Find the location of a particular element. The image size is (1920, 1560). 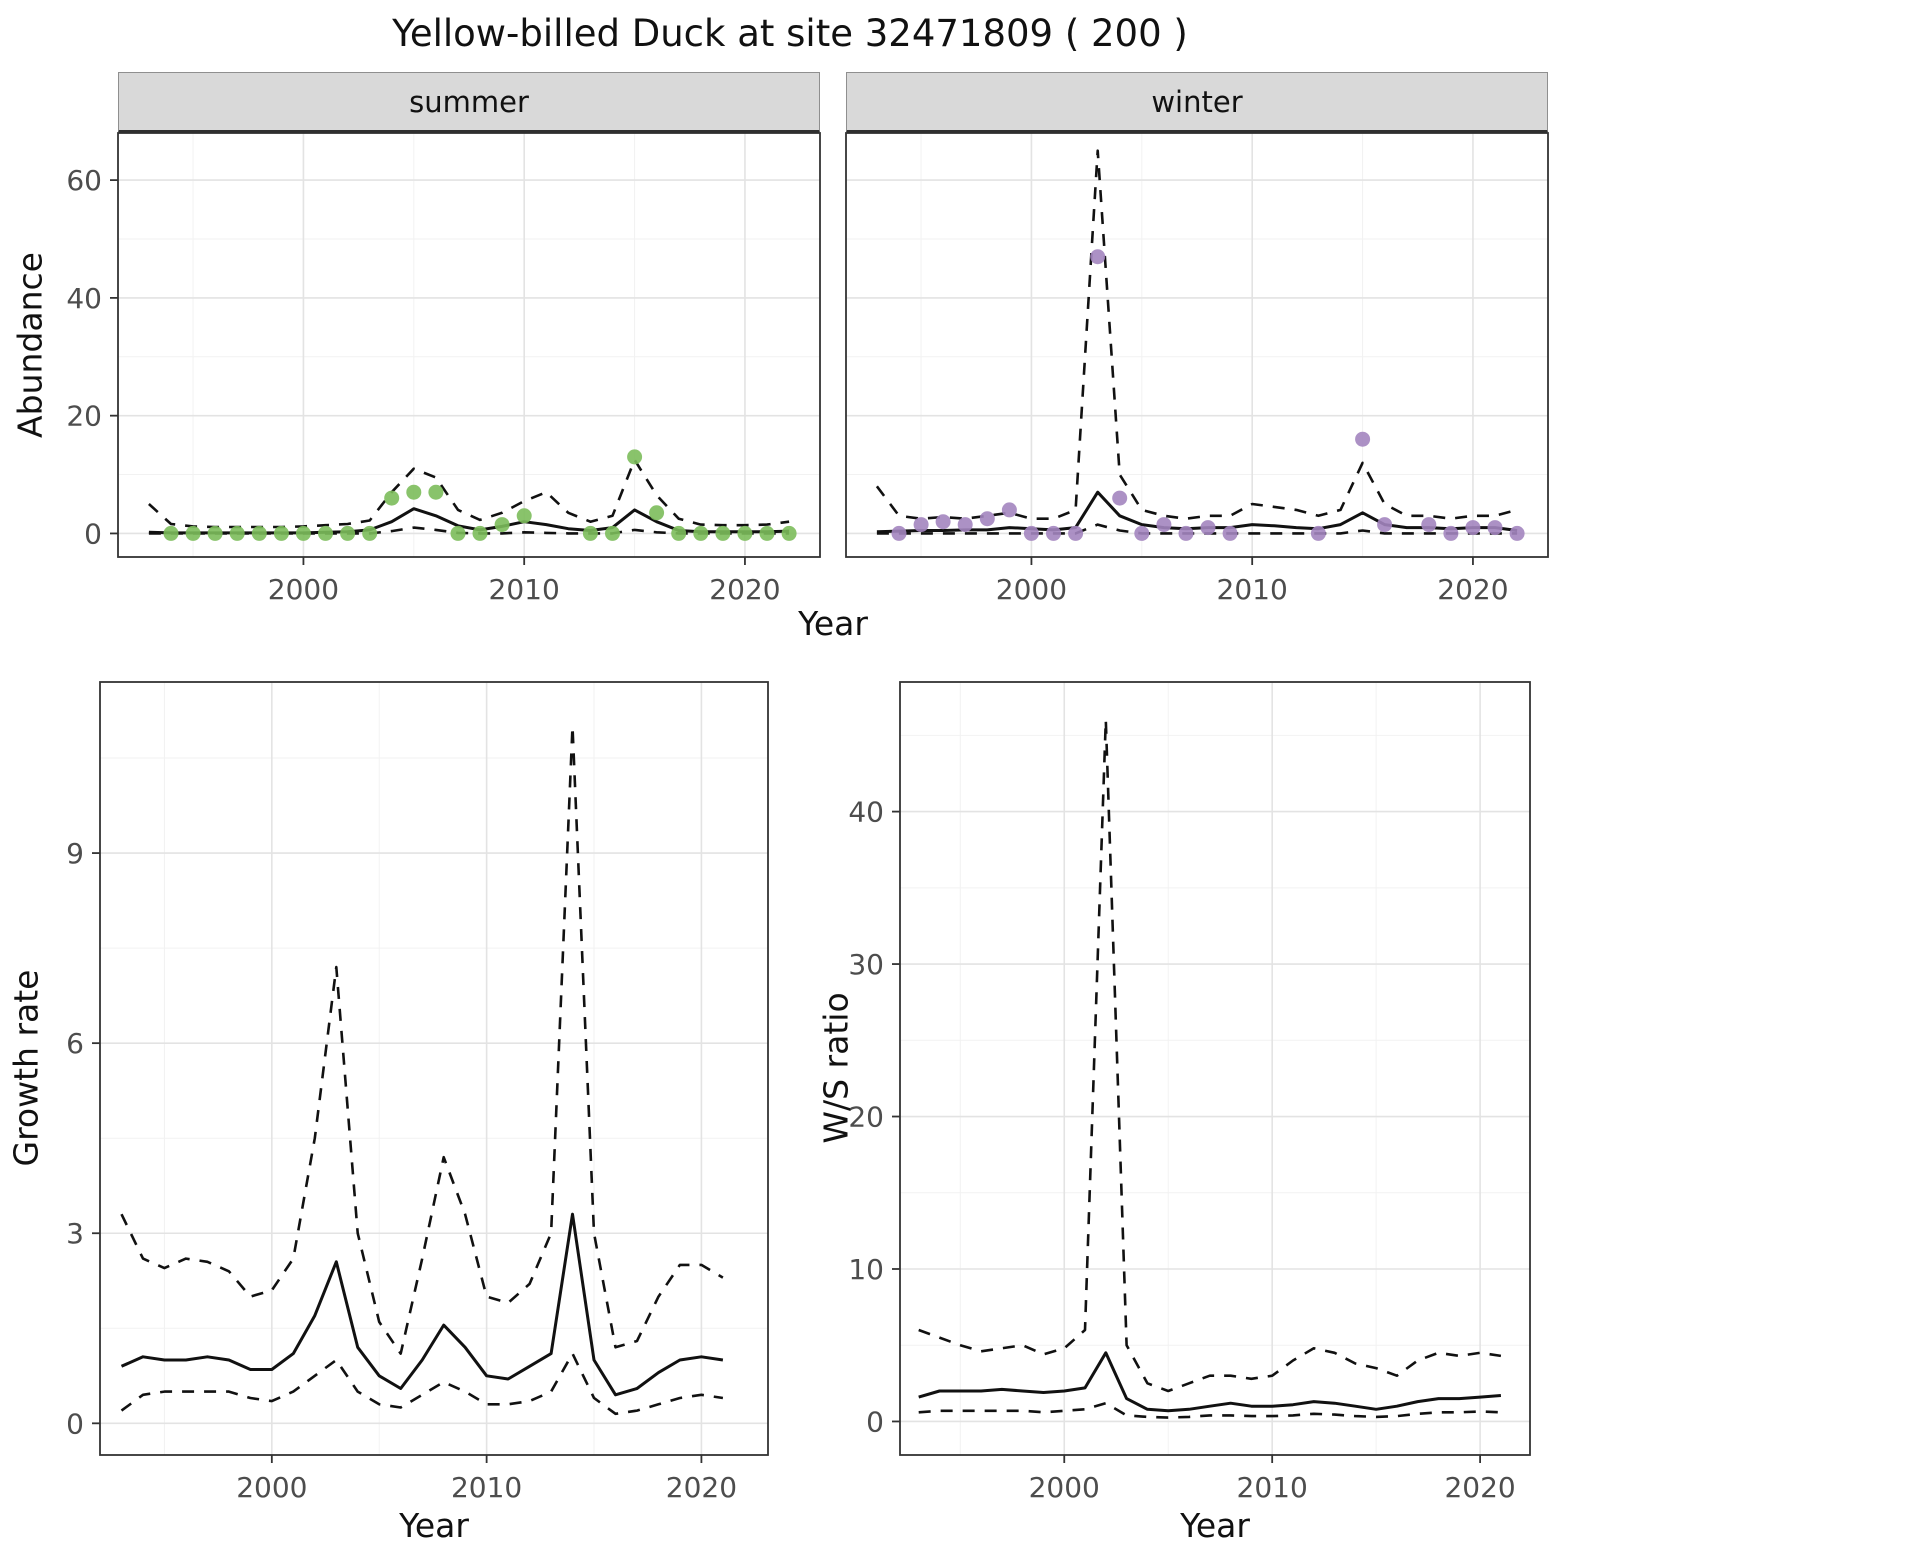

ws-ratio-median-line is located at coordinates (1210, 1382).